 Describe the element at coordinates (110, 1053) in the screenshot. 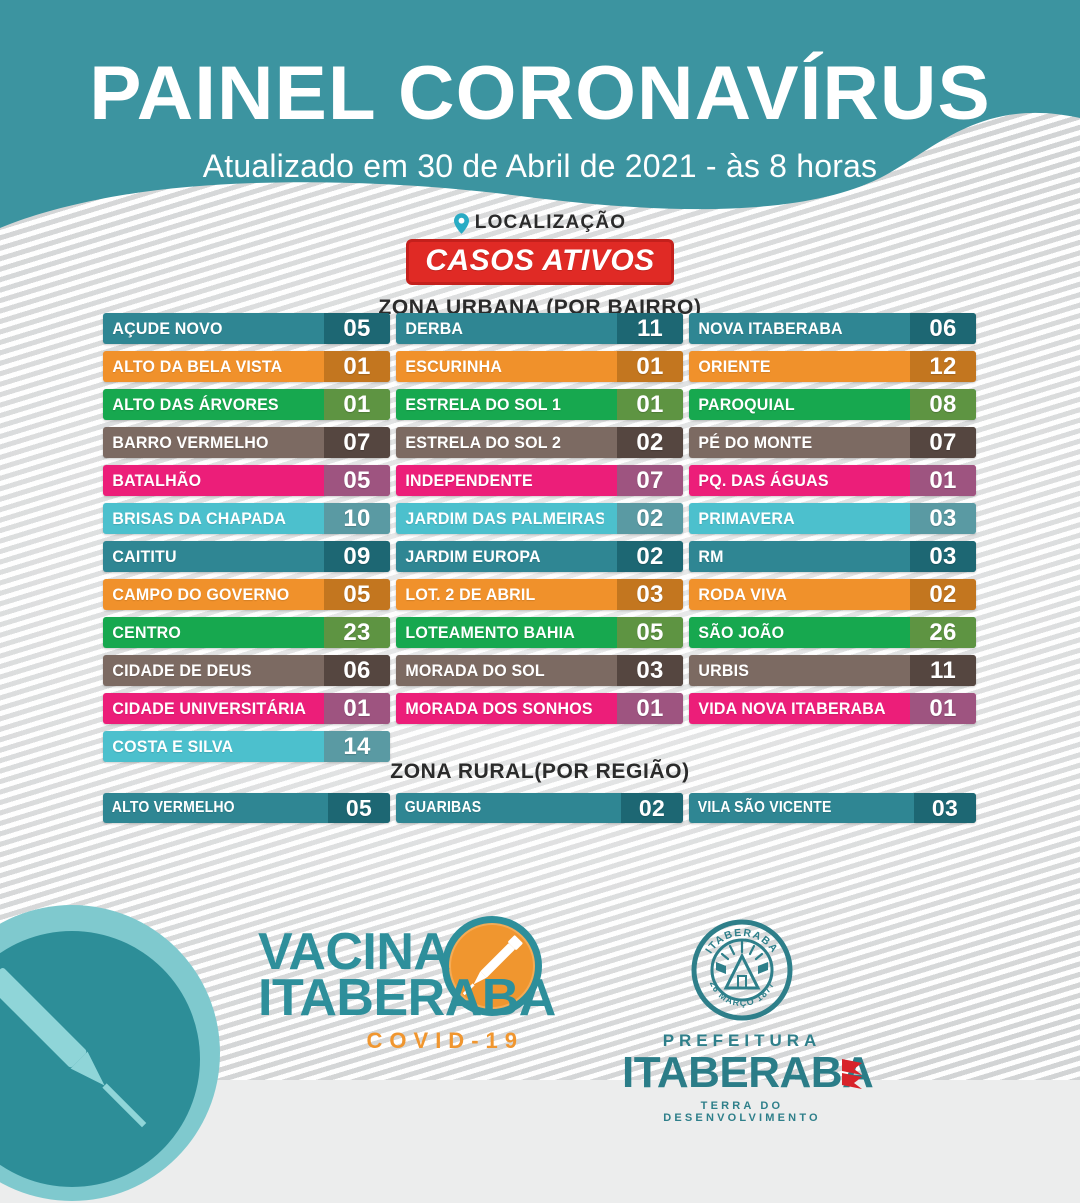

I see `decorative-syringe-circle` at that location.